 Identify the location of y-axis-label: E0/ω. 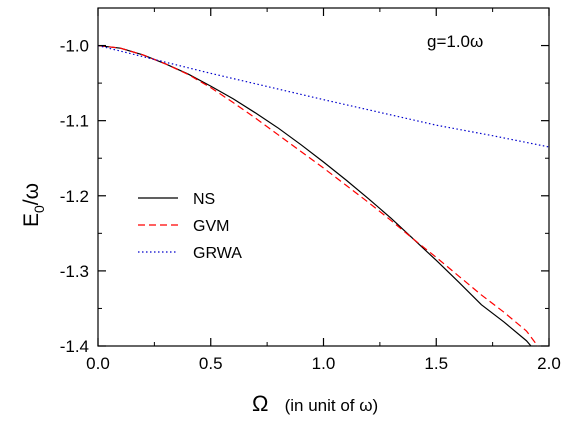
(33, 205).